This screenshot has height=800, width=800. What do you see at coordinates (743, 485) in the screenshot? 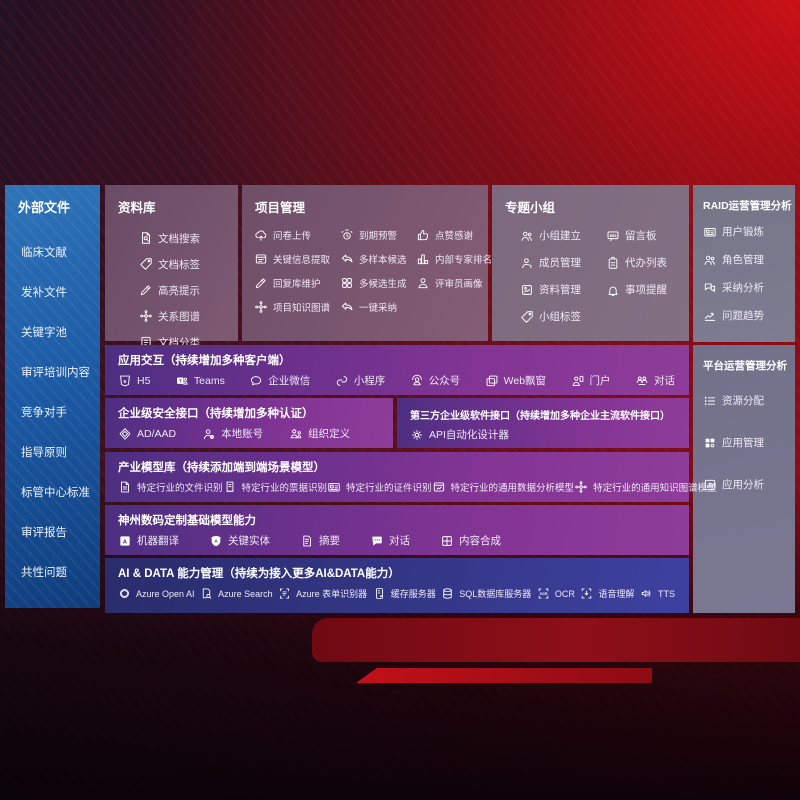
I see `item-label: 应用分析` at bounding box center [743, 485].